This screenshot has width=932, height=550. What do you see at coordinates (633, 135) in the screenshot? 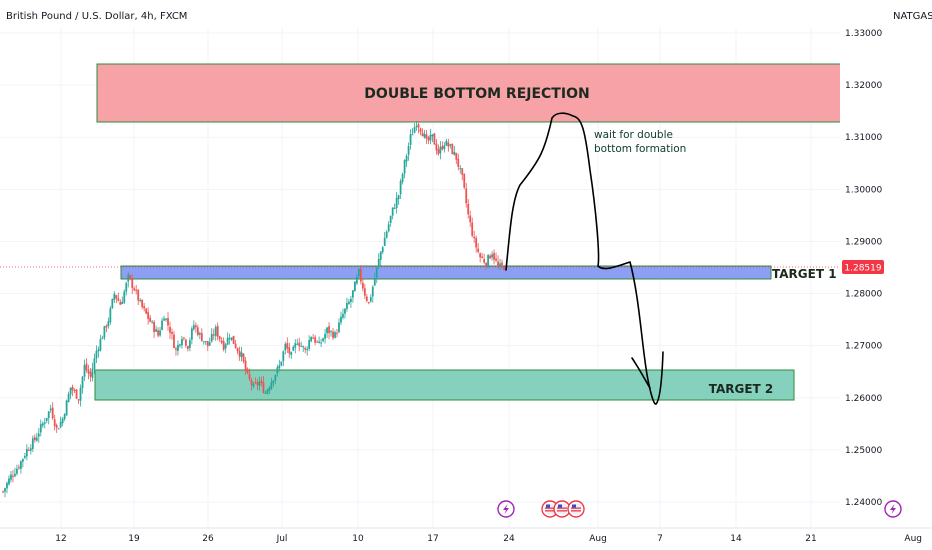
I see `note-line-1: wait for double` at bounding box center [633, 135].